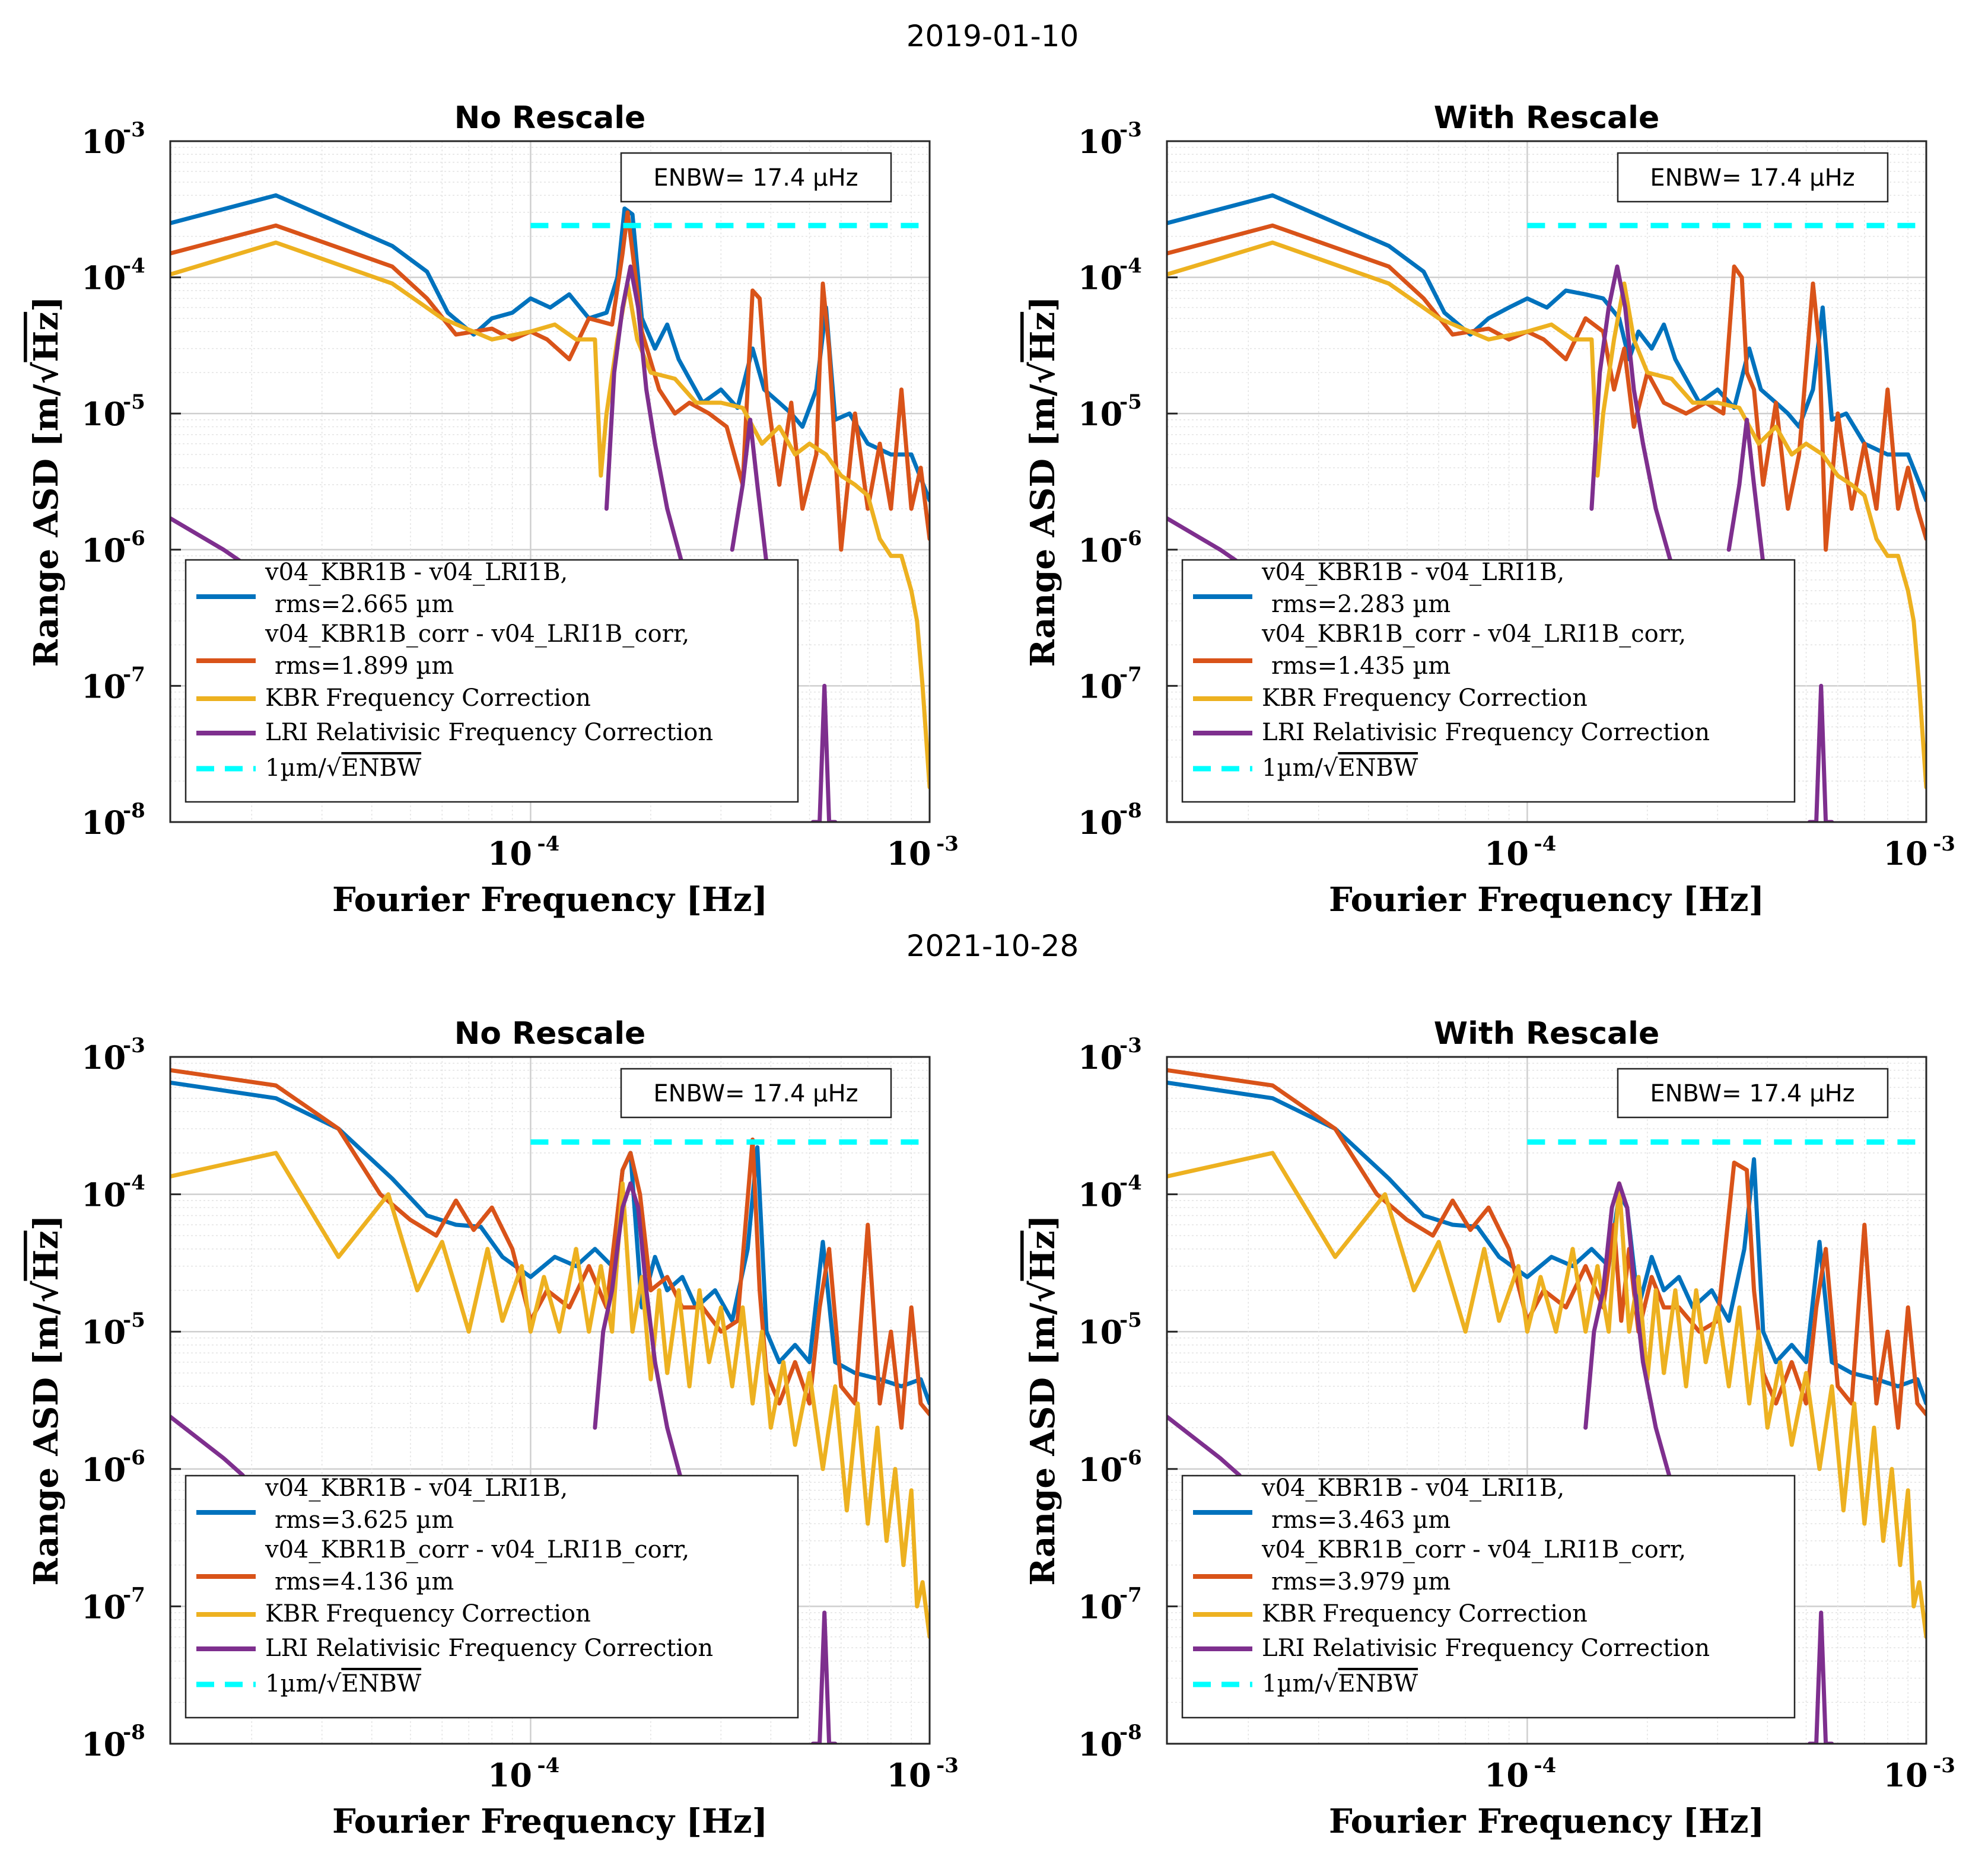 The image size is (1985, 1876). I want to click on panel-title: With Rescale, so click(1547, 118).